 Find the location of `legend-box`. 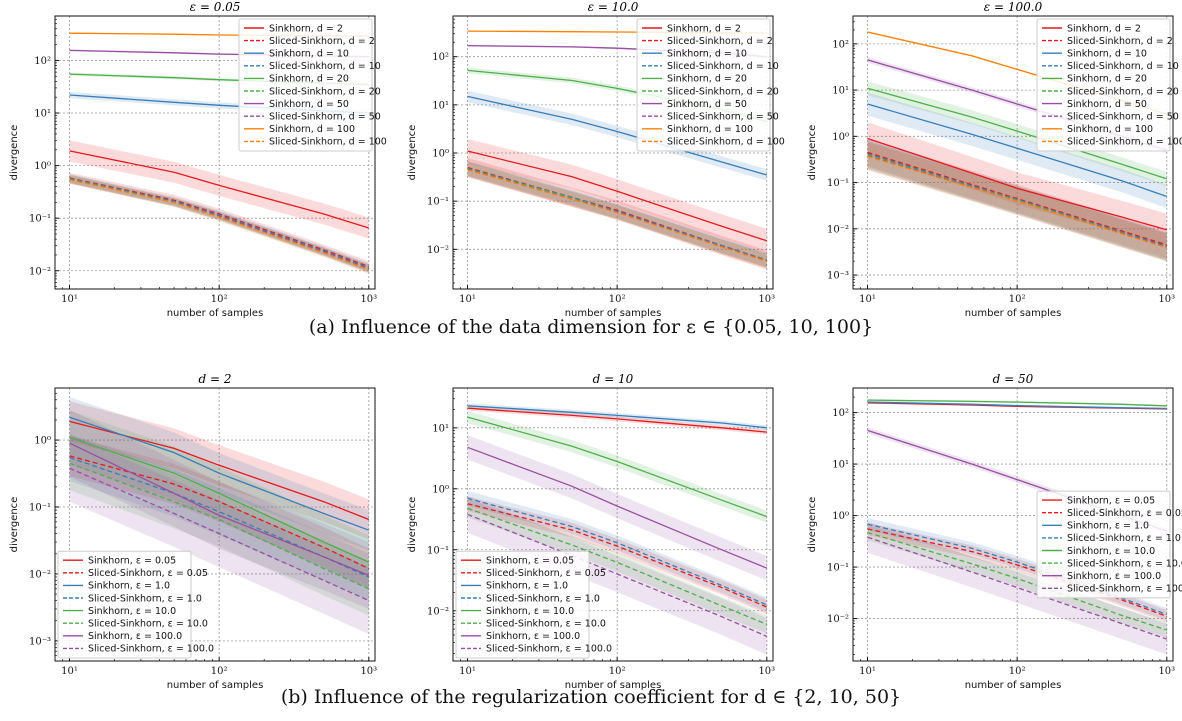

legend-box is located at coordinates (703, 85).